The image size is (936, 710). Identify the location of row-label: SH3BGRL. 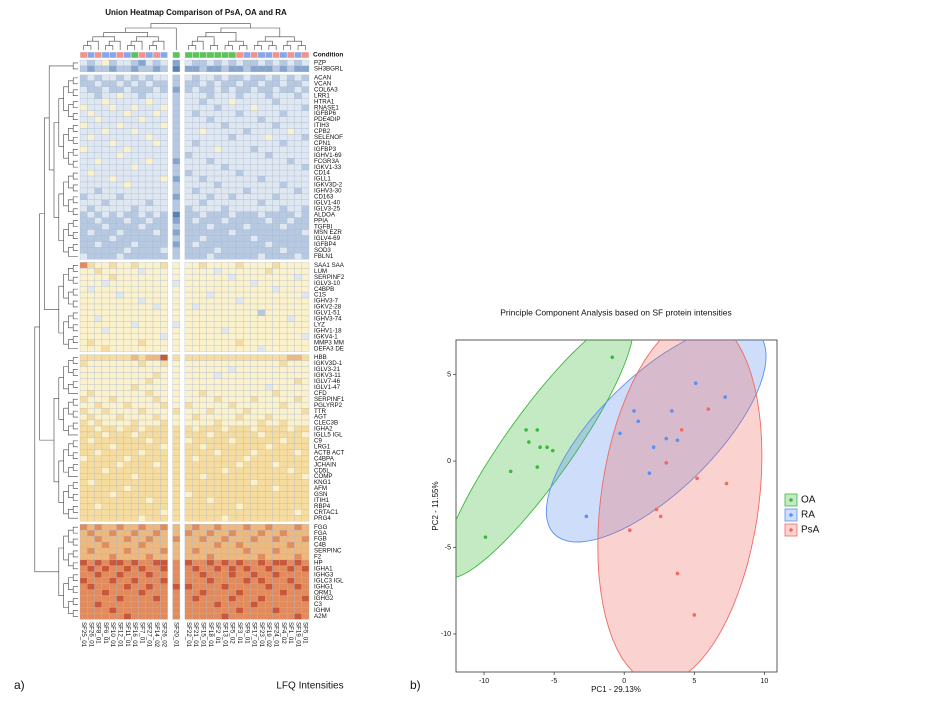
(328, 69).